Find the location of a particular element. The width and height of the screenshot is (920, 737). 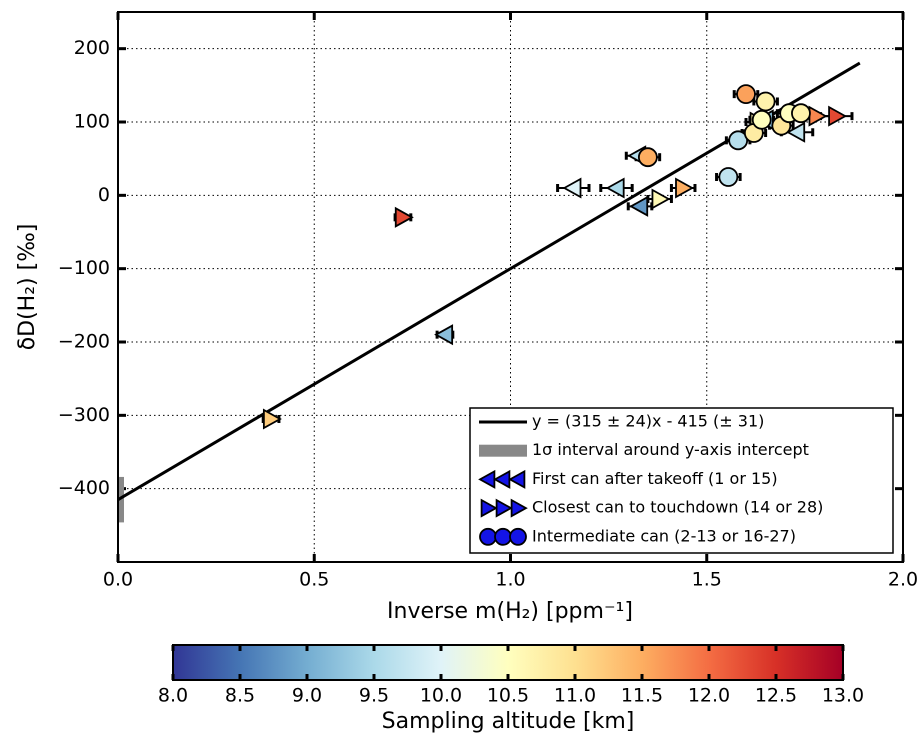

colorbar-tick-label: 11.5 is located at coordinates (642, 696).